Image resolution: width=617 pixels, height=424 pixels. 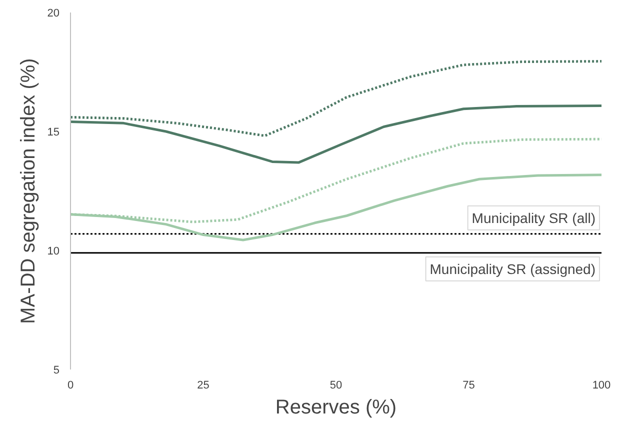 What do you see at coordinates (203, 386) in the screenshot?
I see `x-tick-label: 25` at bounding box center [203, 386].